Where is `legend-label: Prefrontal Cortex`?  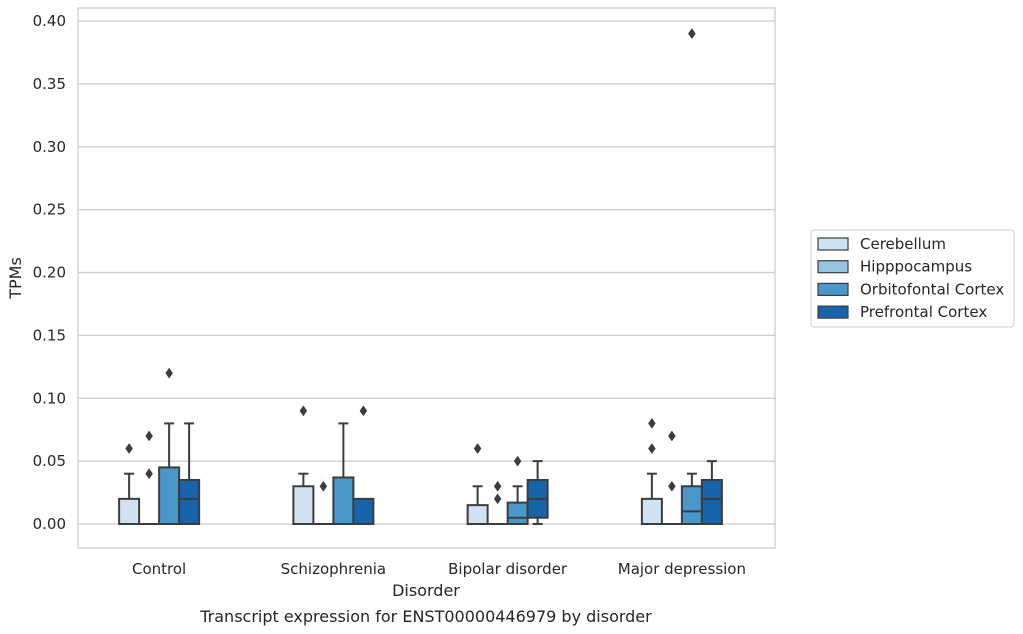 legend-label: Prefrontal Cortex is located at coordinates (923, 312).